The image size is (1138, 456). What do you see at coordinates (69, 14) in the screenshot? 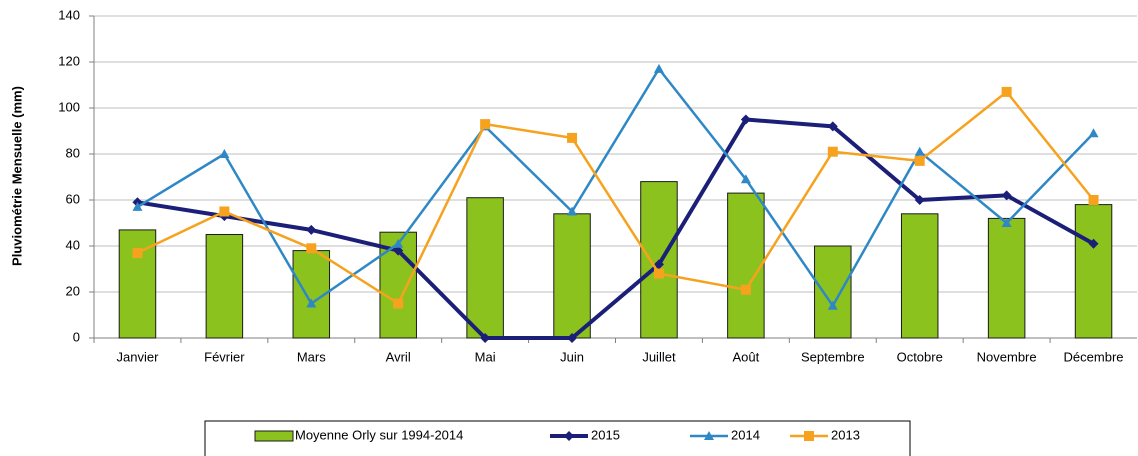
I see `y-tick-label: 140` at bounding box center [69, 14].